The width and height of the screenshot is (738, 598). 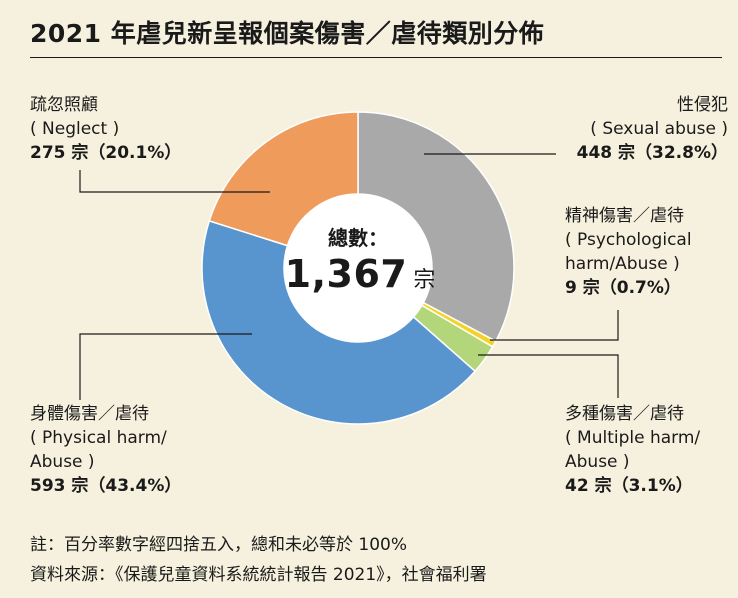 I want to click on leader-neglect, so click(x=174, y=181).